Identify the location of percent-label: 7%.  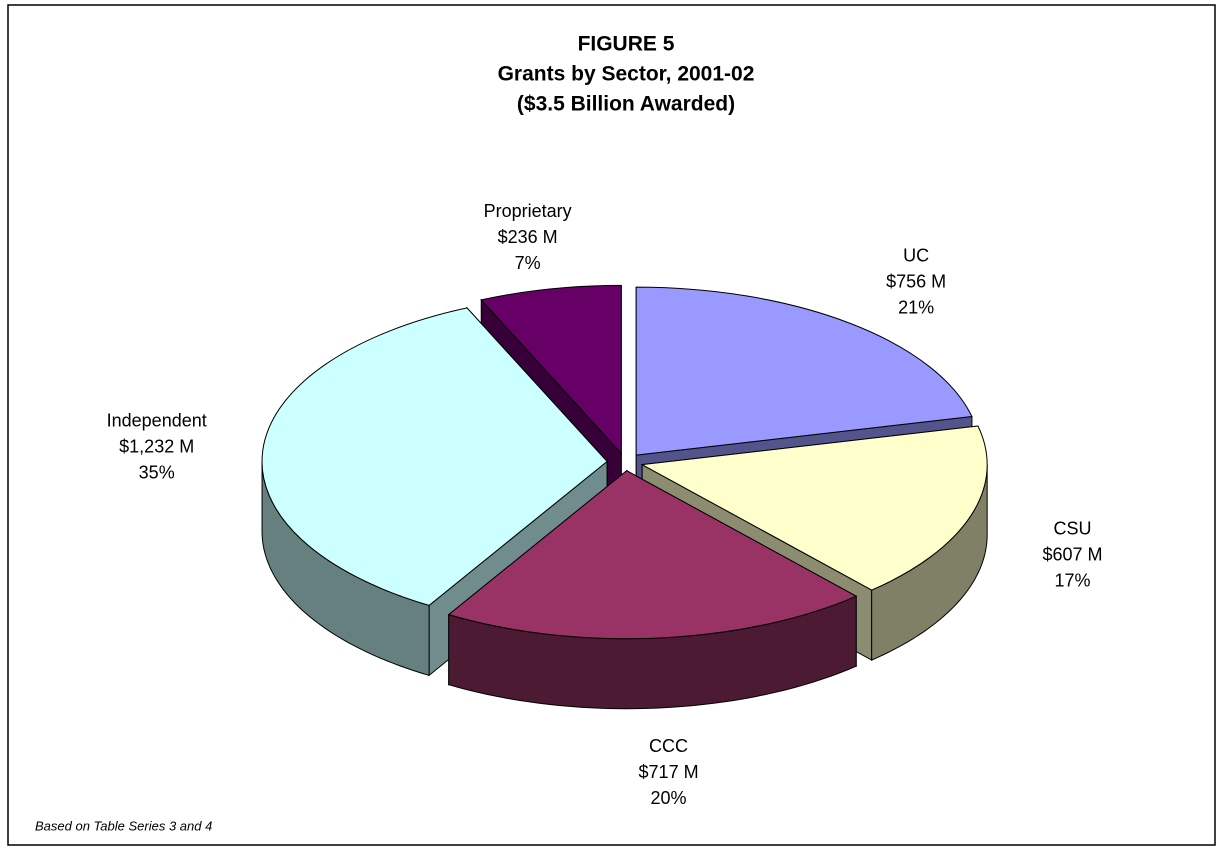
(528, 263).